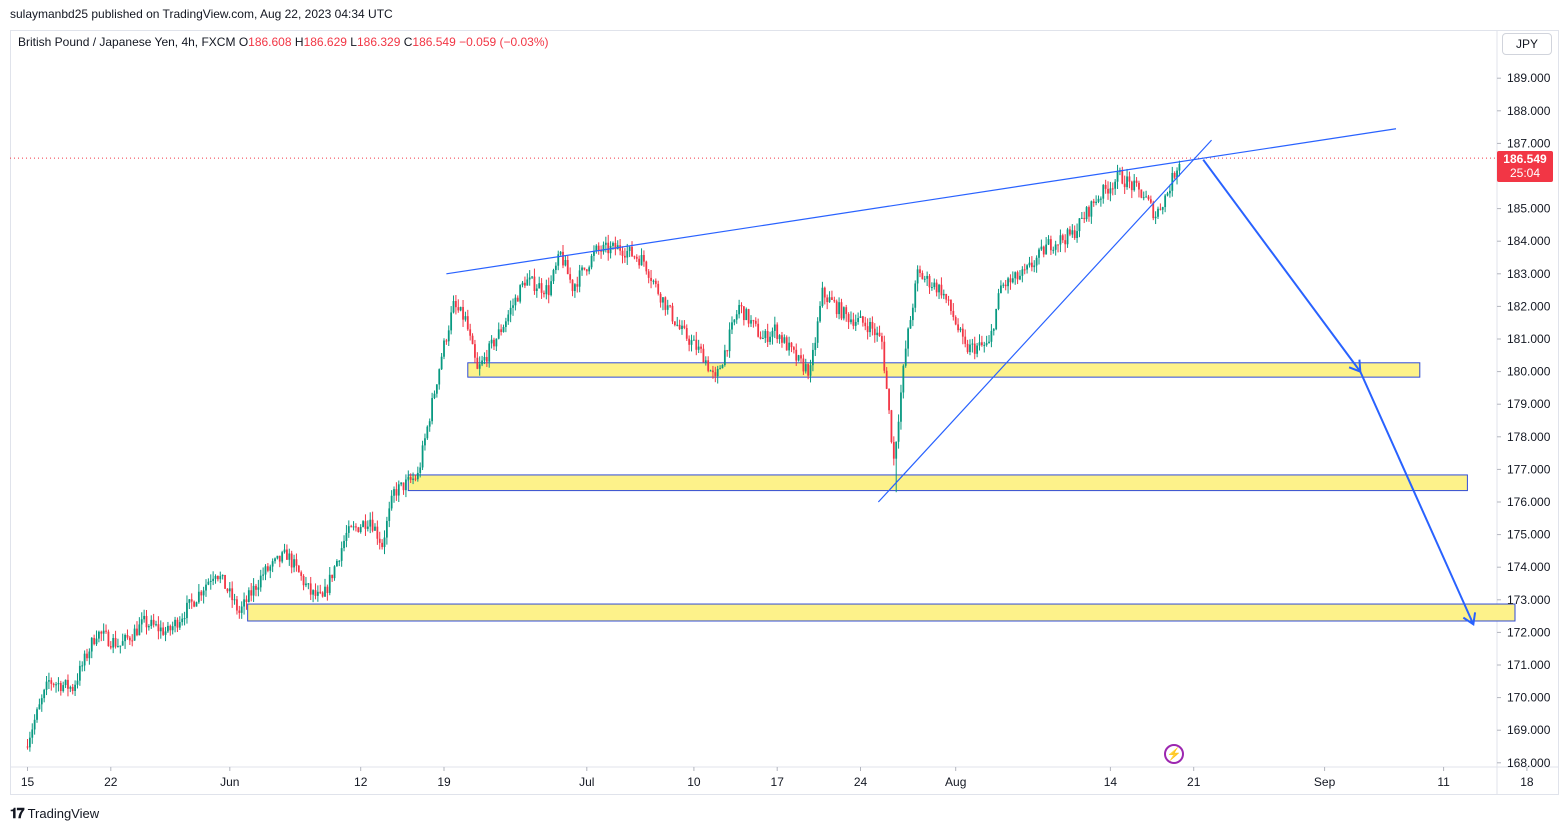 The width and height of the screenshot is (1567, 831). Describe the element at coordinates (1174, 754) in the screenshot. I see `flash-icon: ⚡` at that location.